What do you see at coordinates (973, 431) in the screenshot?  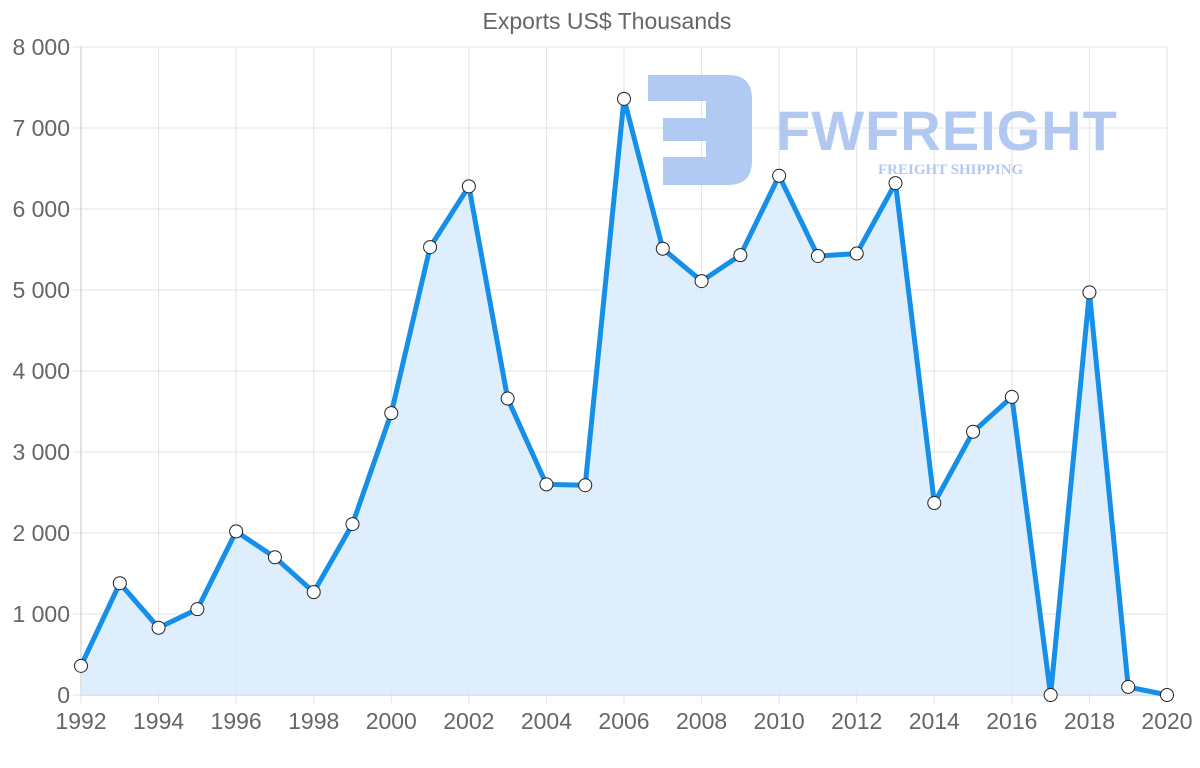 I see `data-point-2015` at bounding box center [973, 431].